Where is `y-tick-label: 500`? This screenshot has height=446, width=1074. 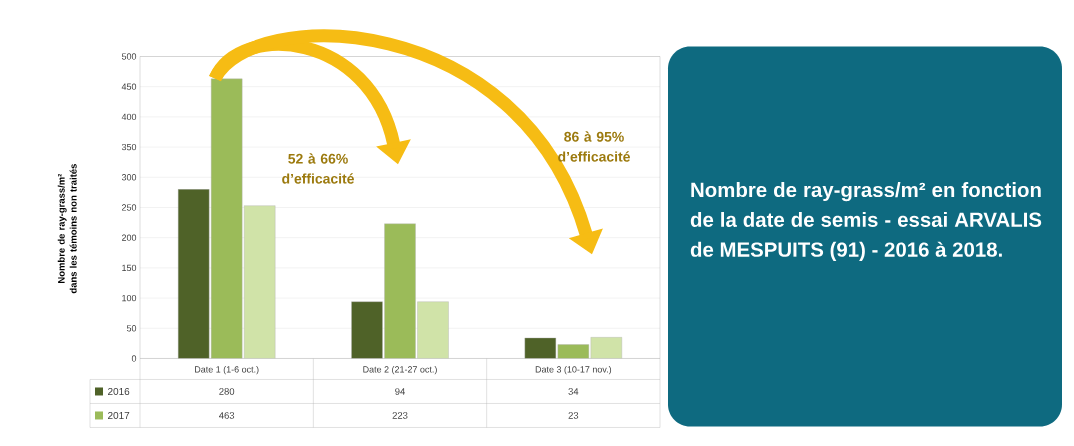
y-tick-label: 500 is located at coordinates (129, 56).